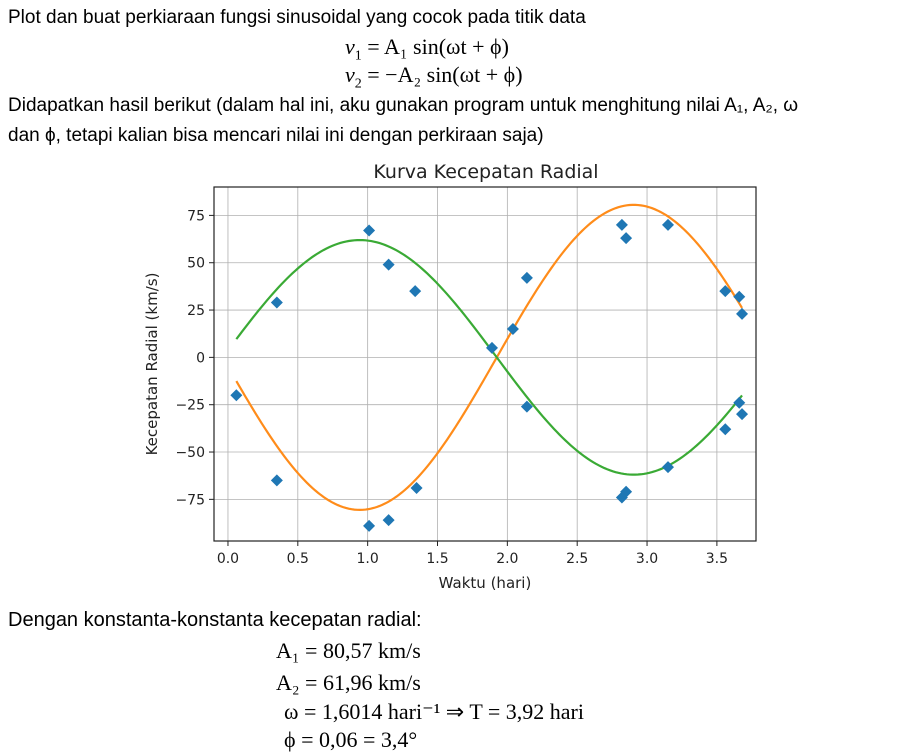  Describe the element at coordinates (152, 364) in the screenshot. I see `y-axis-label: Kecepatan Radial (km/s)` at that location.